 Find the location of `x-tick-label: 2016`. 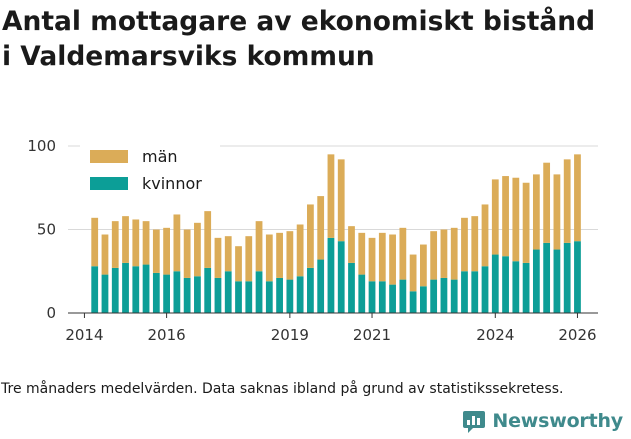

x-tick-label: 2016 is located at coordinates (167, 335).